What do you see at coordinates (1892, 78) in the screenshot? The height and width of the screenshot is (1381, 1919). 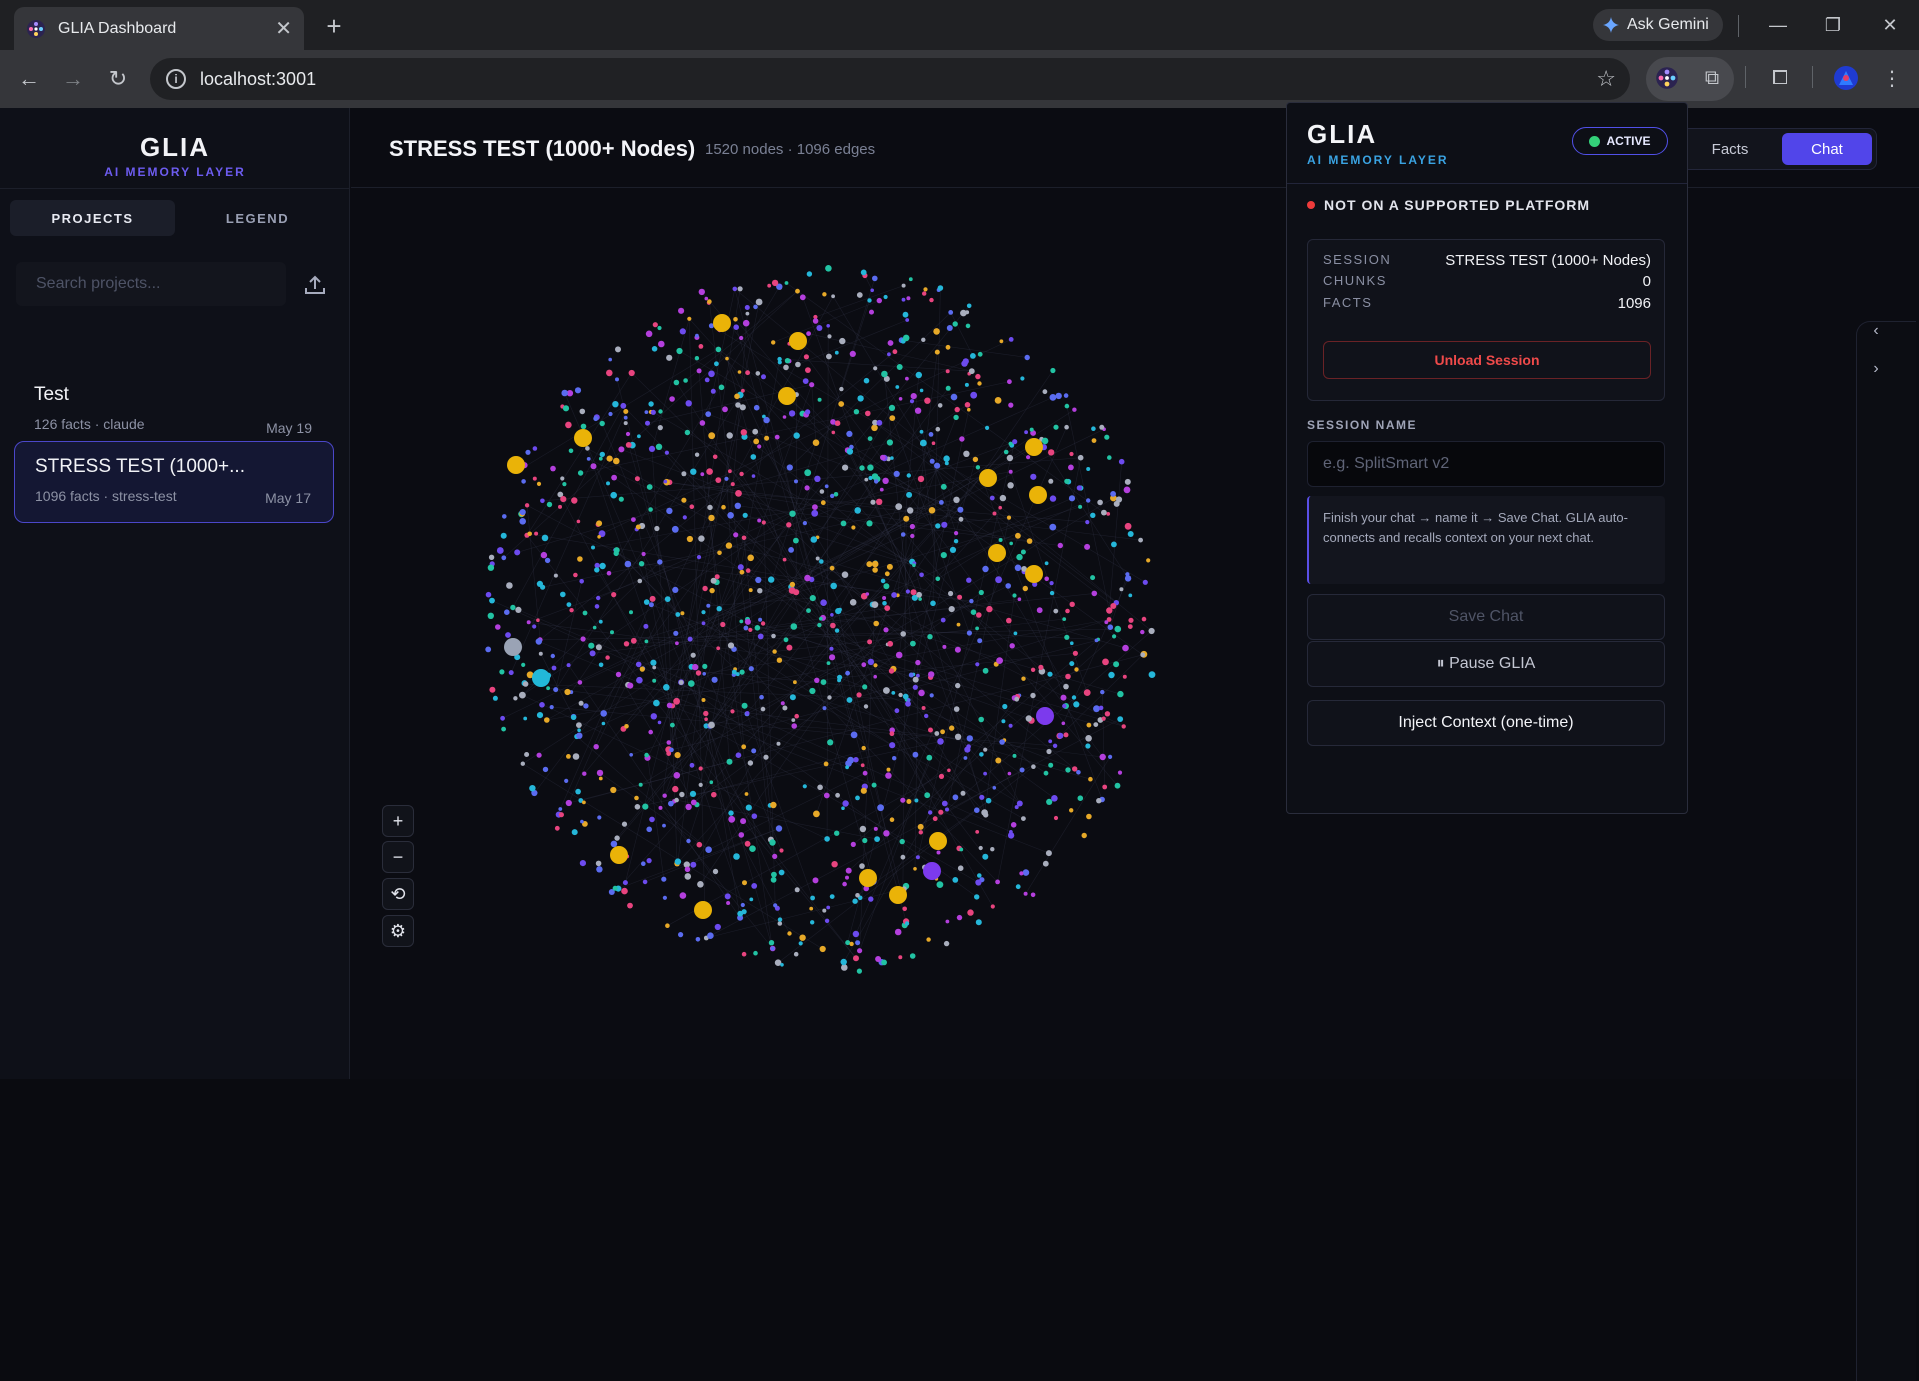 I see `browser-menu-icon: ⋮` at bounding box center [1892, 78].